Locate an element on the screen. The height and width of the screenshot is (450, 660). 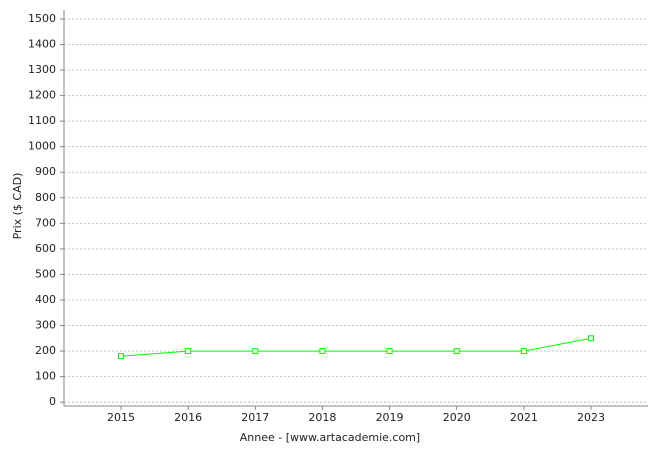
y-tick-label: 0 is located at coordinates (52, 401).